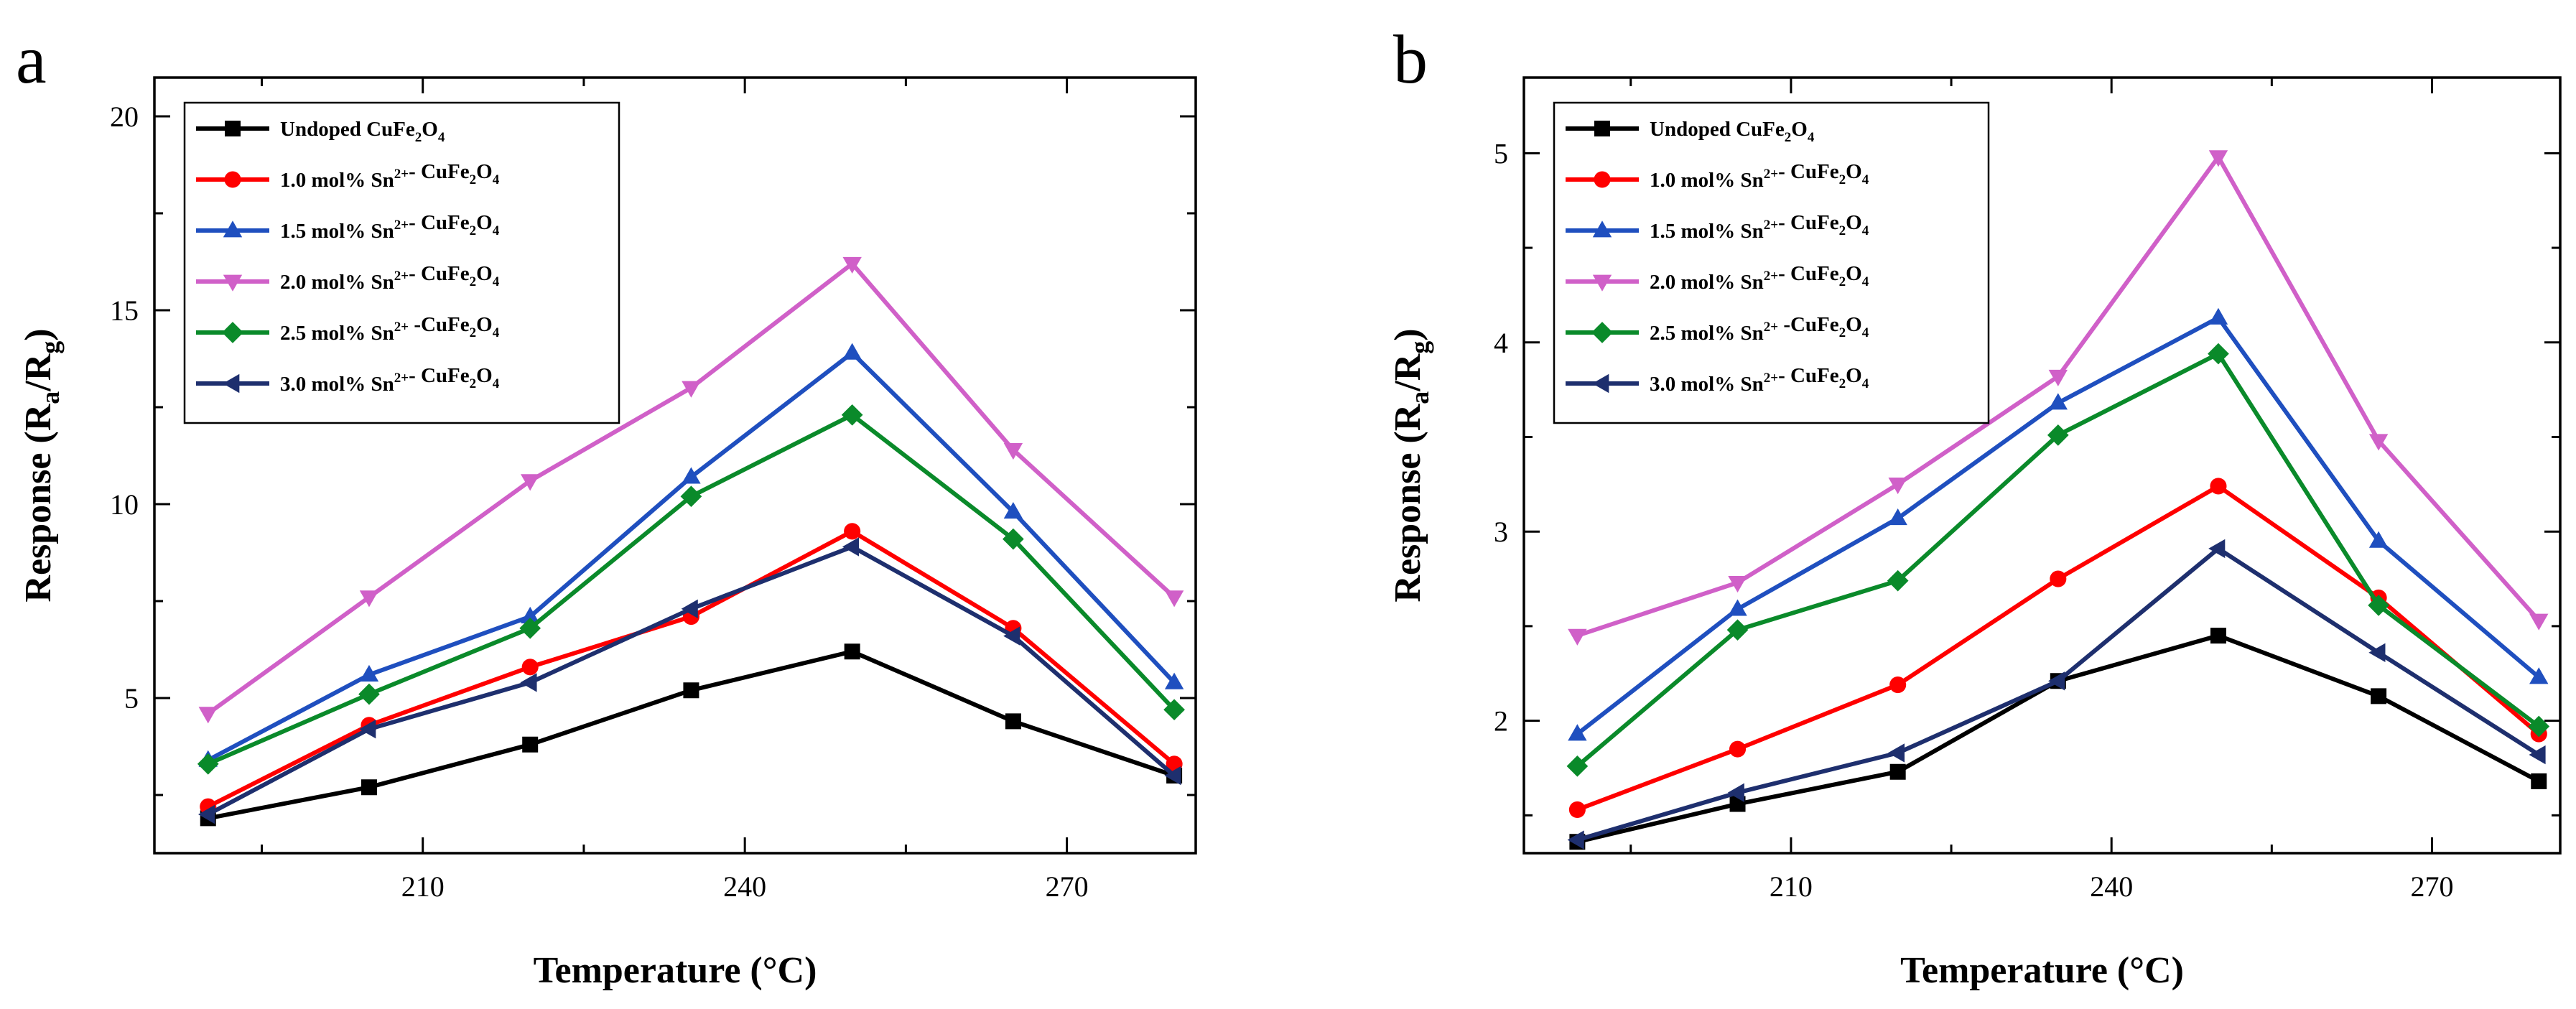 The height and width of the screenshot is (1009, 2576). What do you see at coordinates (390, 278) in the screenshot?
I see `legend-label: 2.0 mol% Sn2+- CuFe2O4` at bounding box center [390, 278].